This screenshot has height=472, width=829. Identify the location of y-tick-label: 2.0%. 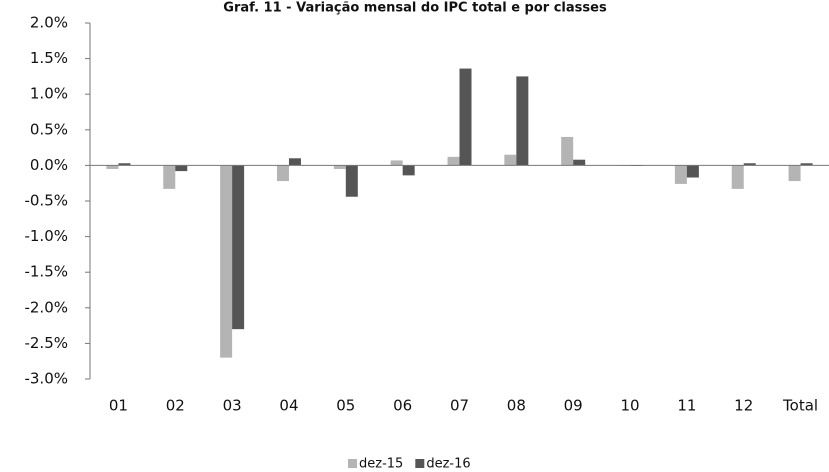
(49, 23).